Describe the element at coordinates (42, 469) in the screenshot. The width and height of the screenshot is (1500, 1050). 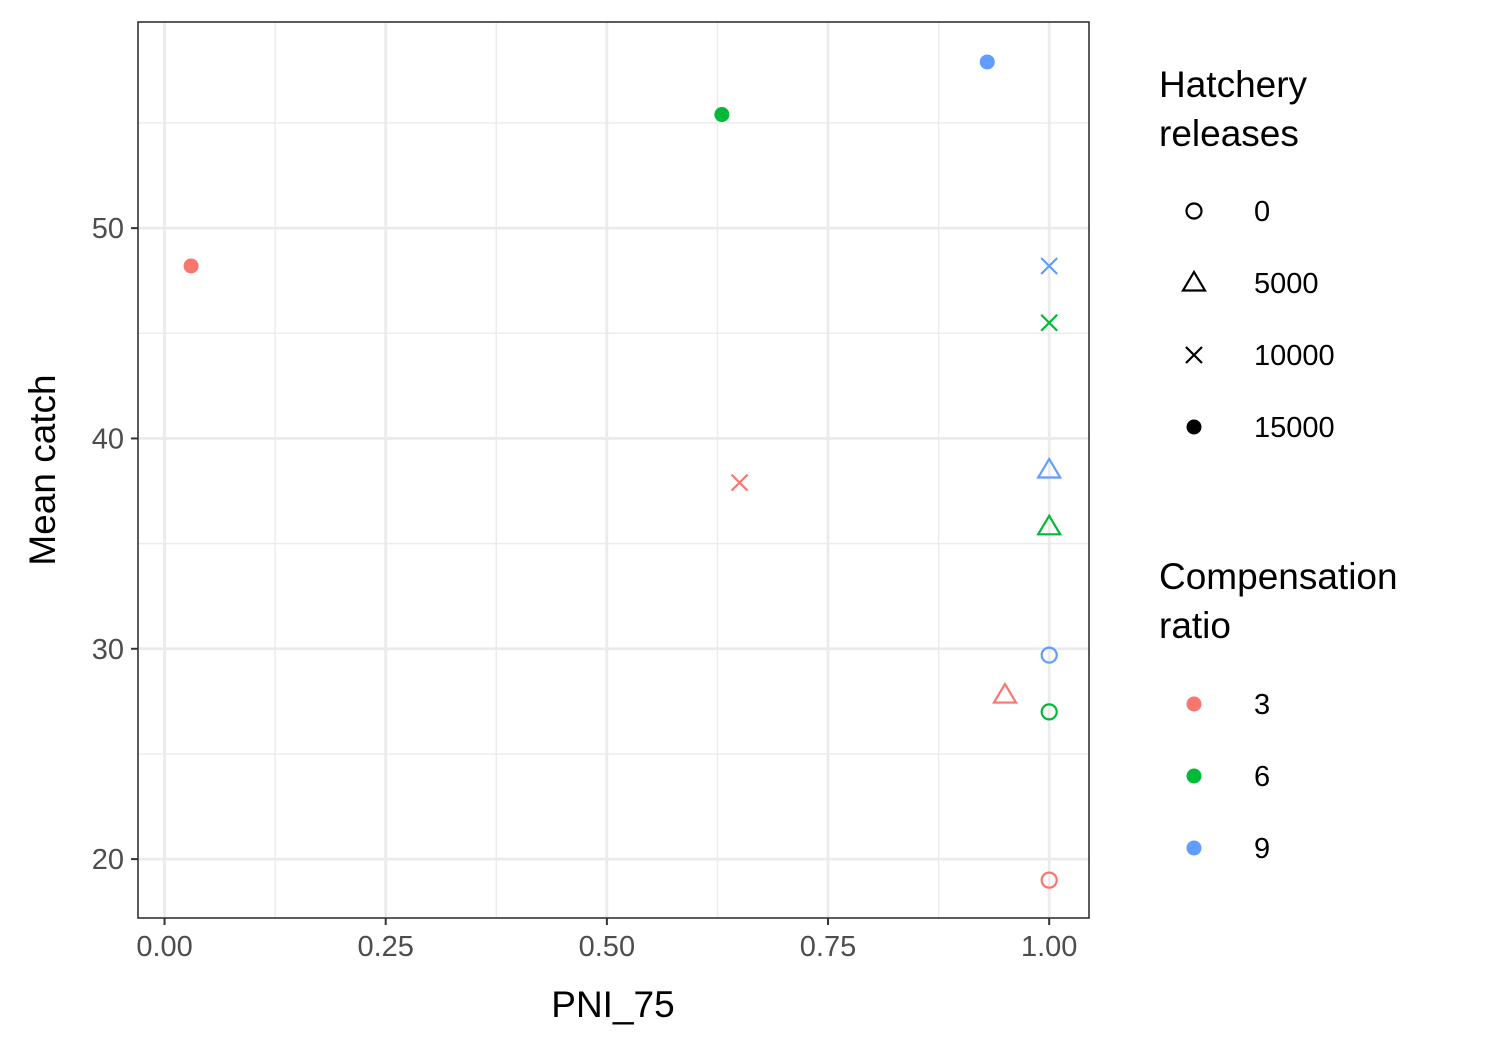
I see `y-axis-title: Mean catch` at that location.